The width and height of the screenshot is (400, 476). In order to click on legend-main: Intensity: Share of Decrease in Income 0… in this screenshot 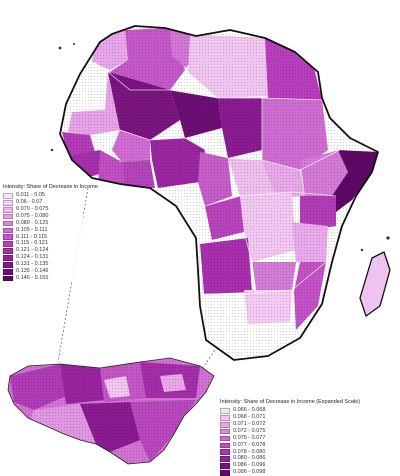, I will do `click(43, 233)`.